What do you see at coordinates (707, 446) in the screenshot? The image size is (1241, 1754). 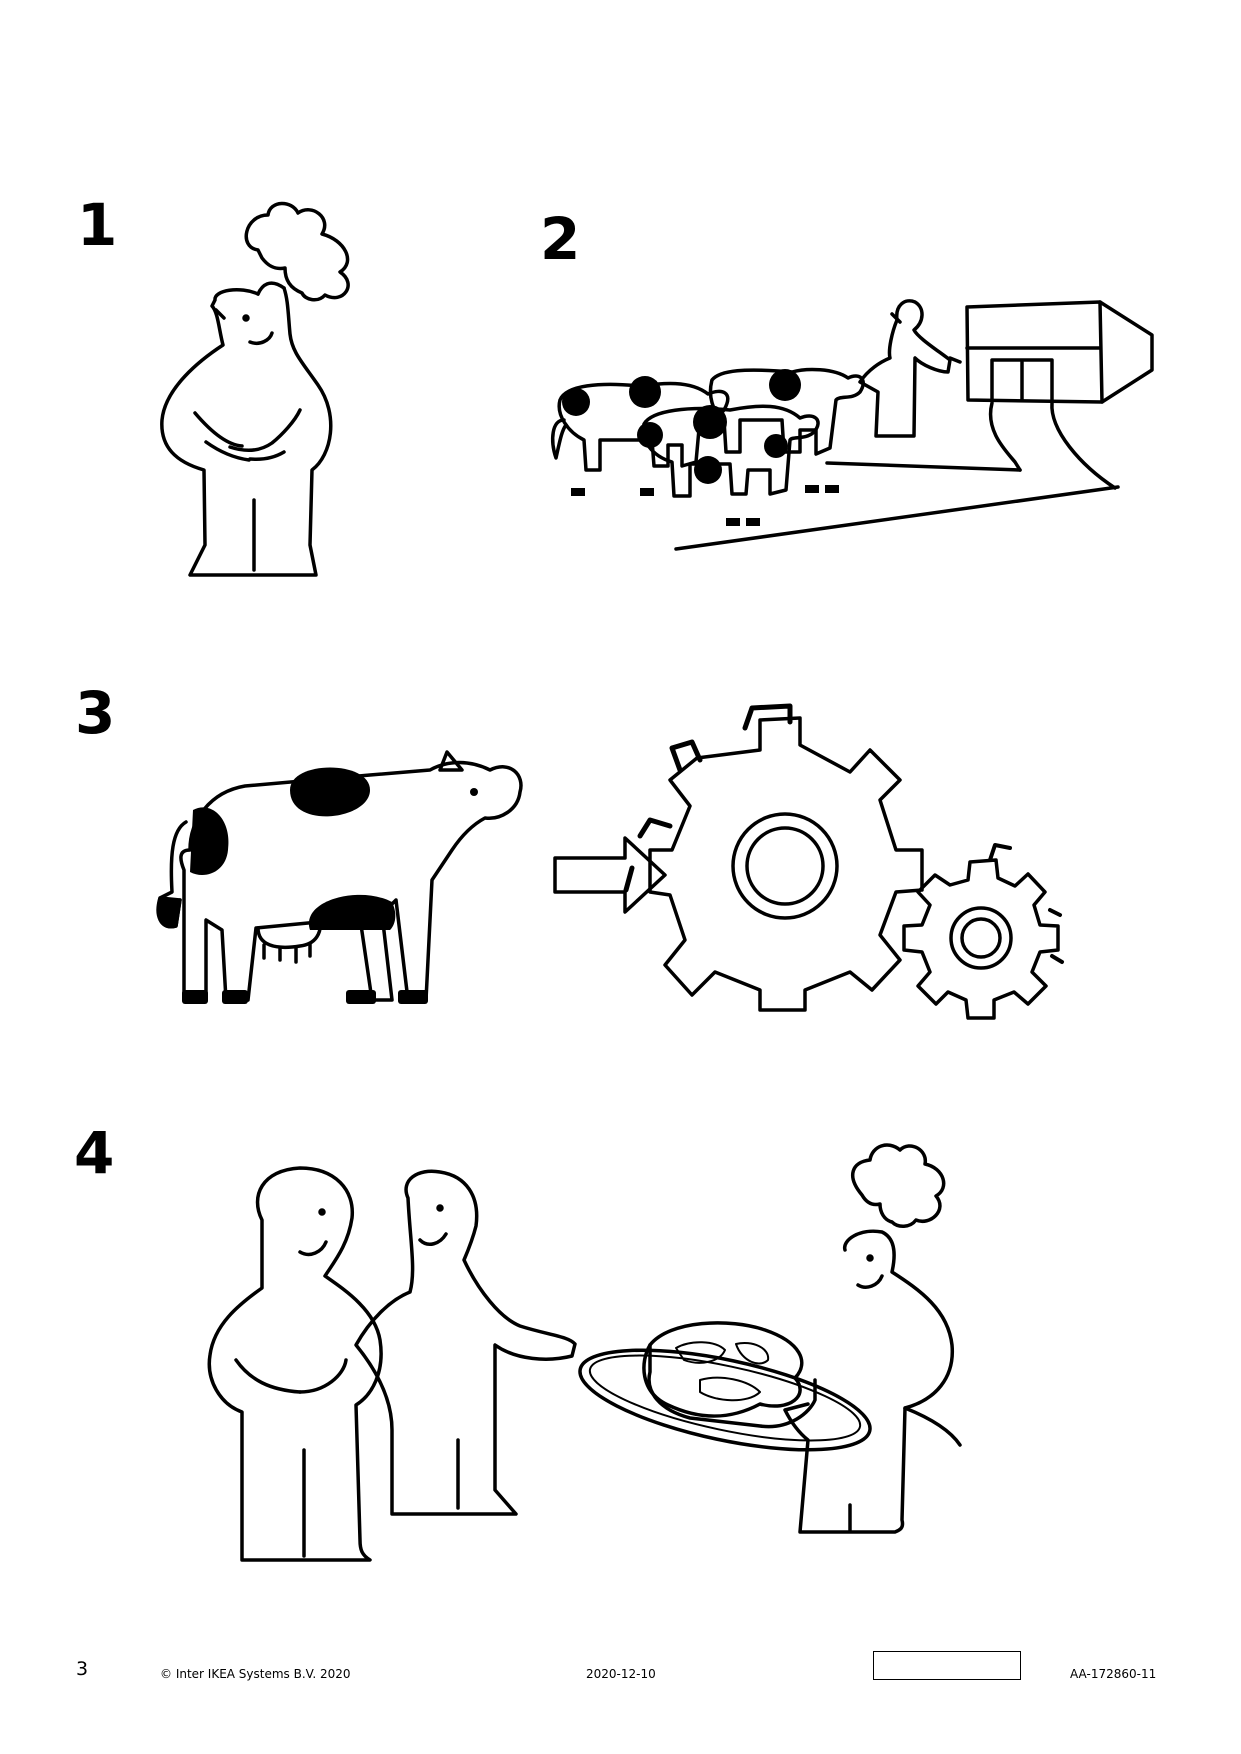 I see `cow-herd` at bounding box center [707, 446].